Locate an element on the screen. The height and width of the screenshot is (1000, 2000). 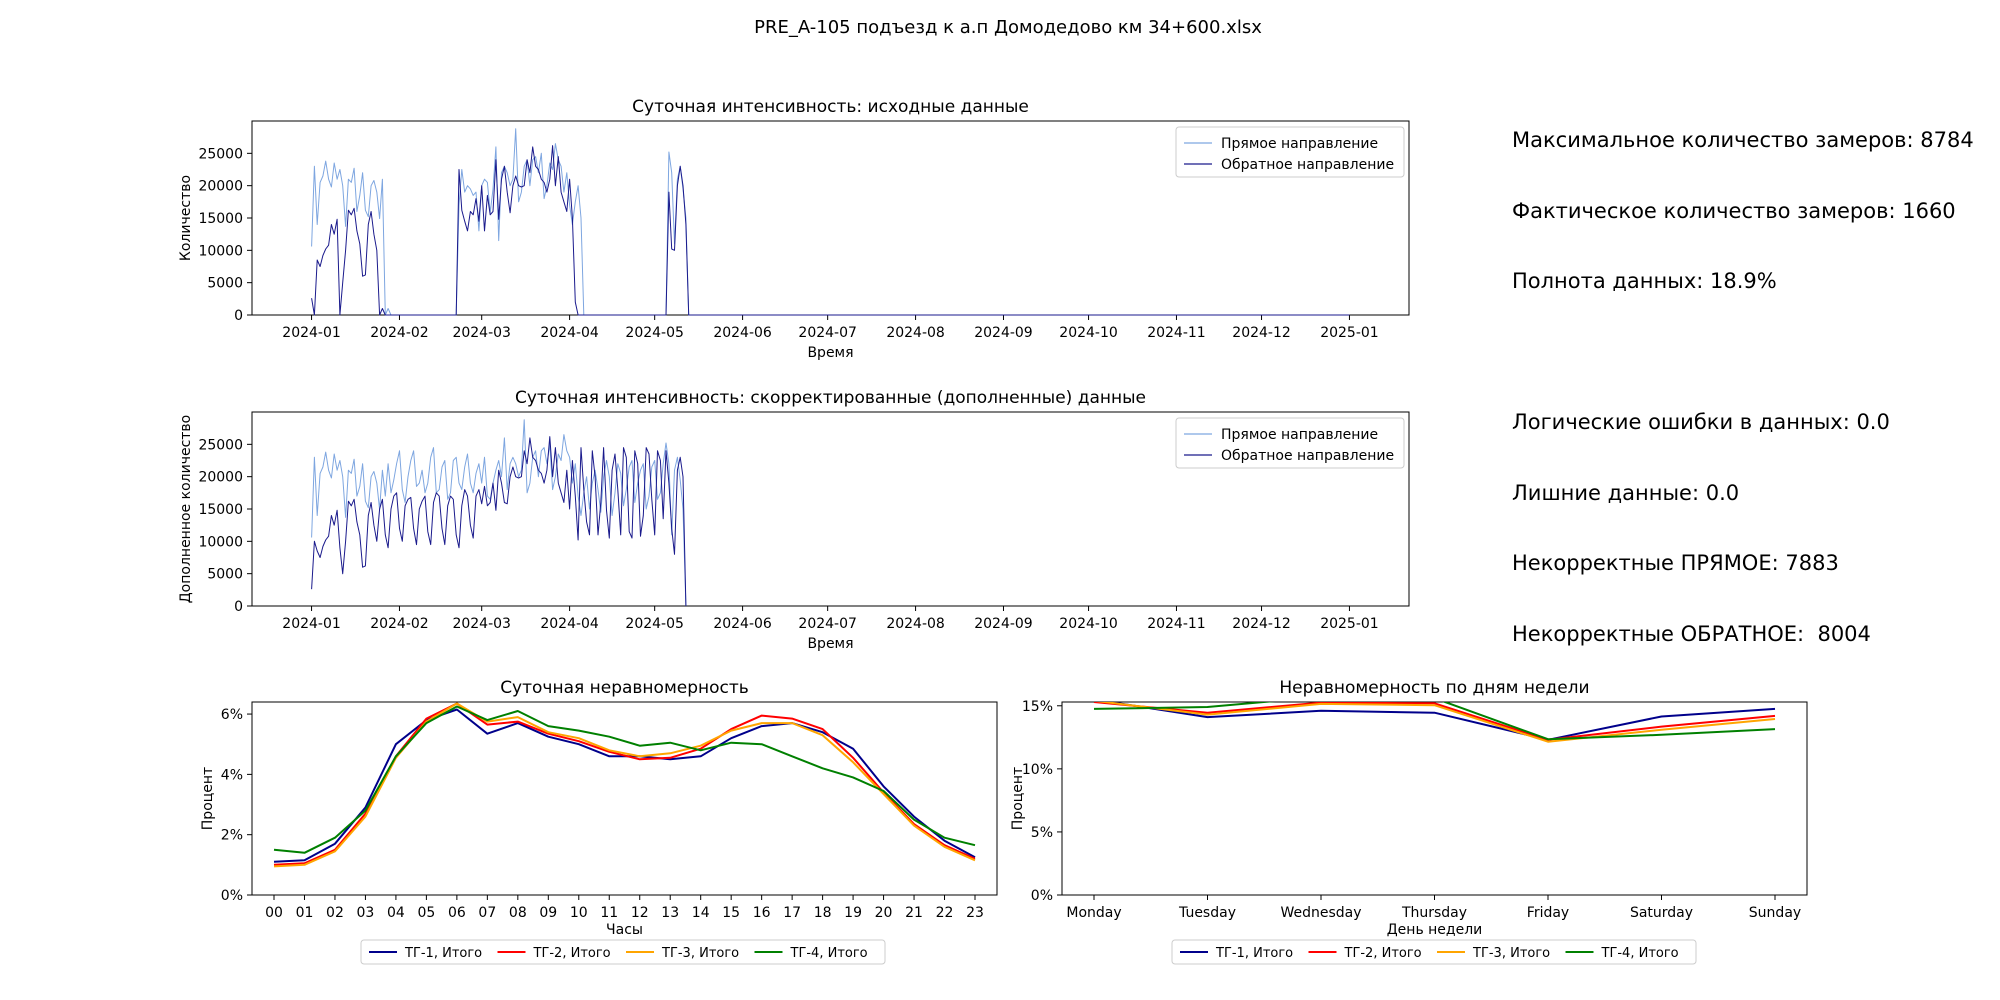
y-tick-label: 15% is located at coordinates (1037, 707).